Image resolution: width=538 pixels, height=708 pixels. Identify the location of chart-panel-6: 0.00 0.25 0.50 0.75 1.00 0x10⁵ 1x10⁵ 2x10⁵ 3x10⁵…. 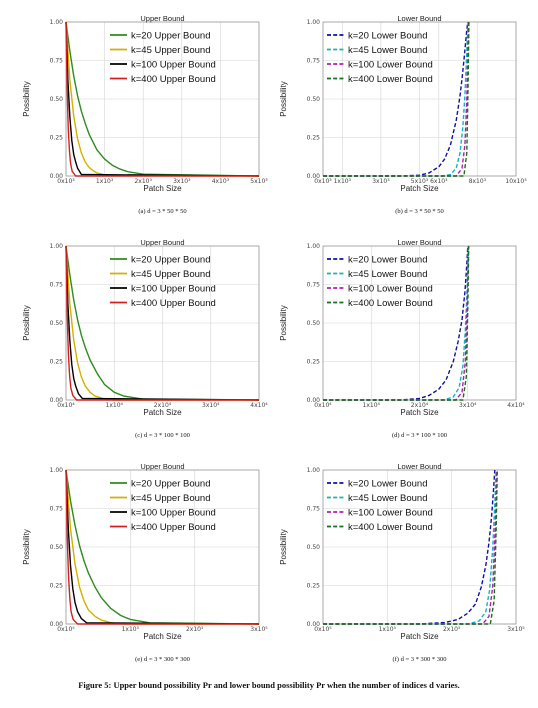
(402, 562).